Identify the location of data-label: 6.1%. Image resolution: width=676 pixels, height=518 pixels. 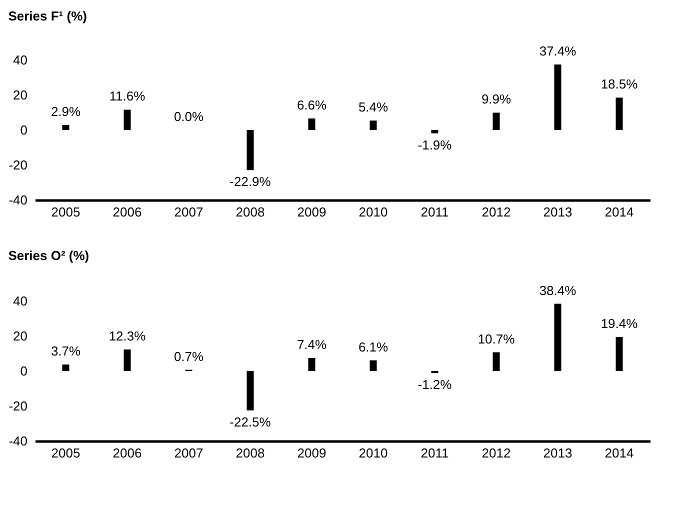
(373, 346).